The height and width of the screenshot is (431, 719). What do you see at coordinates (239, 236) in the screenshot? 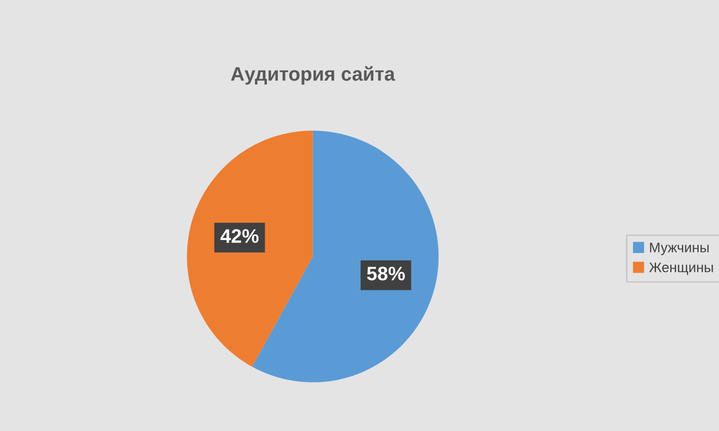
I see `data-label: 42%` at bounding box center [239, 236].